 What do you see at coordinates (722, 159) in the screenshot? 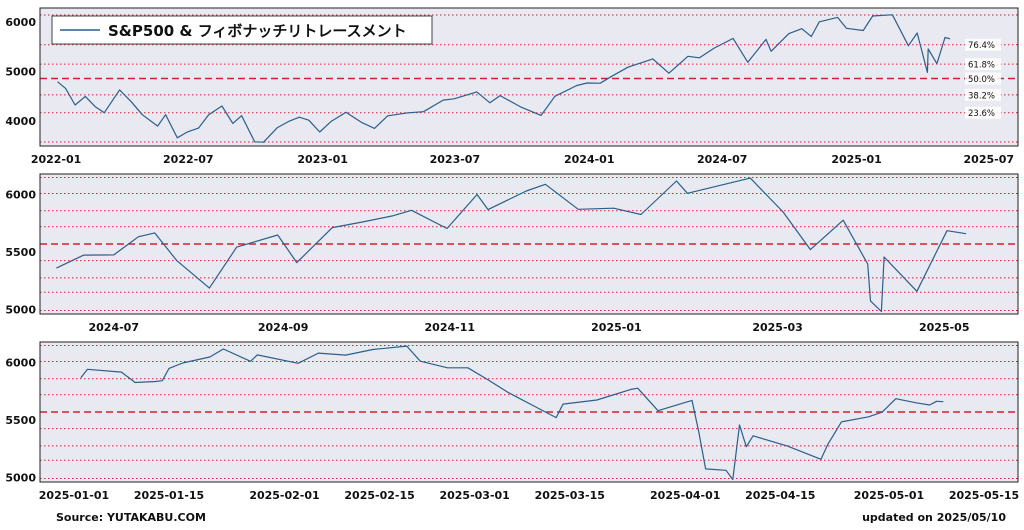
I see `x-tick-label-5: 2024-07` at bounding box center [722, 159].